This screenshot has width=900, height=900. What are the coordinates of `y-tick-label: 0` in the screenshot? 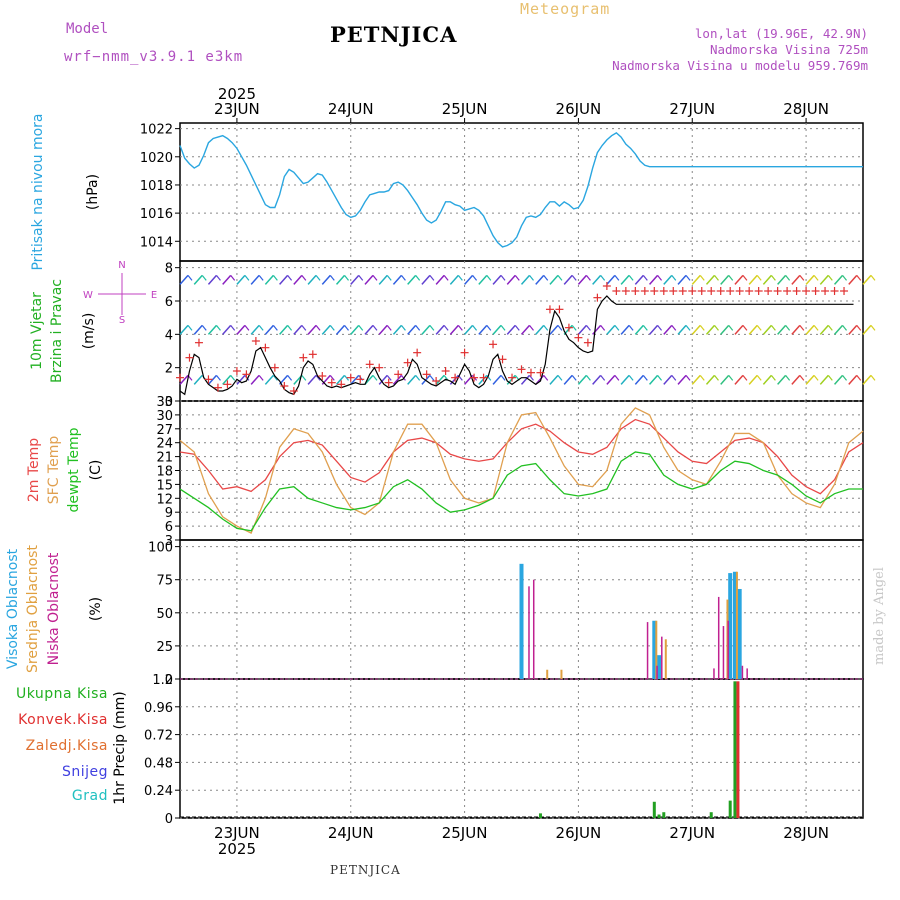 It's located at (169, 680).